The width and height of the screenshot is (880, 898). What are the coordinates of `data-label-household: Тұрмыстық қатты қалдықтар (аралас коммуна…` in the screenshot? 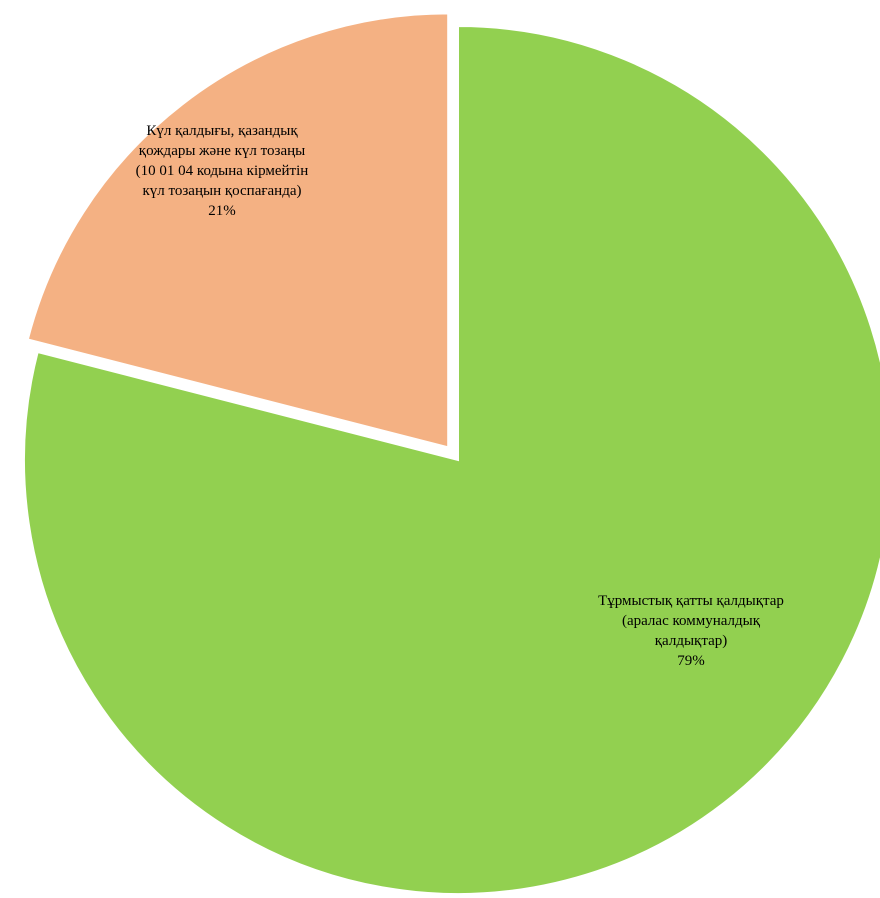 It's located at (691, 631).